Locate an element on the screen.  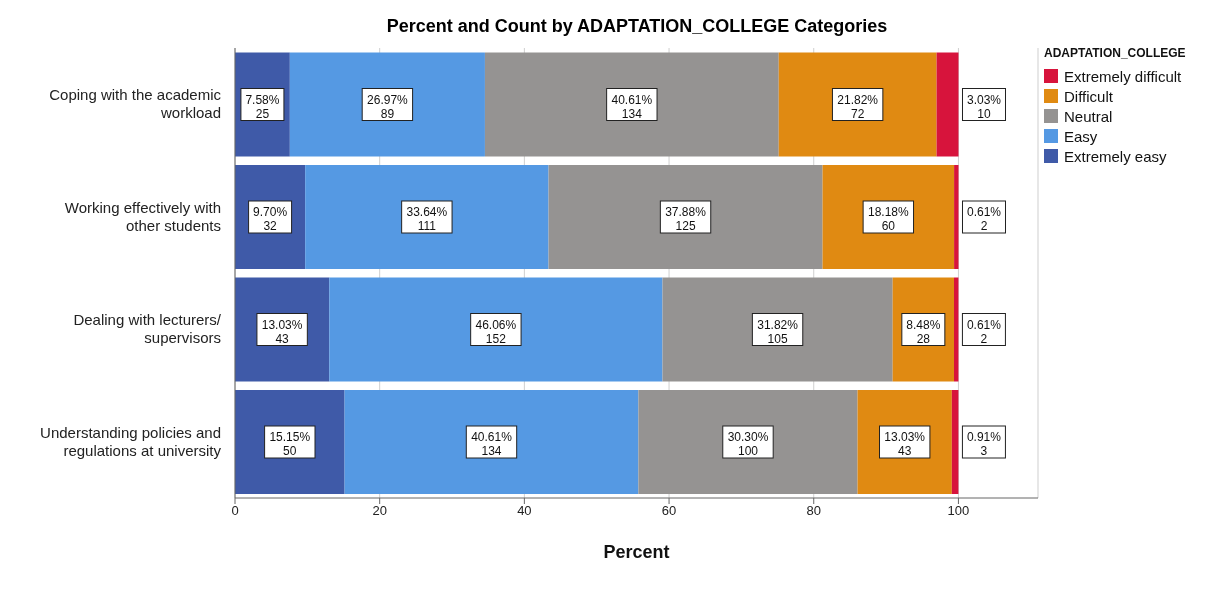
data-label: 15.15% 50 is located at coordinates (290, 444).